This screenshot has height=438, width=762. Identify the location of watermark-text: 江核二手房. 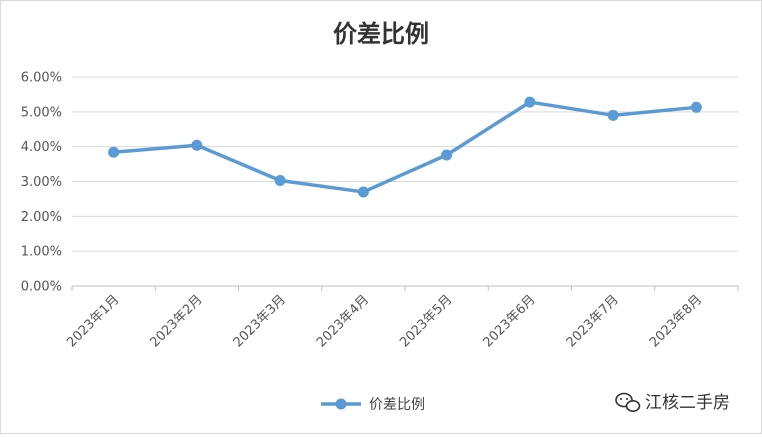
(687, 403).